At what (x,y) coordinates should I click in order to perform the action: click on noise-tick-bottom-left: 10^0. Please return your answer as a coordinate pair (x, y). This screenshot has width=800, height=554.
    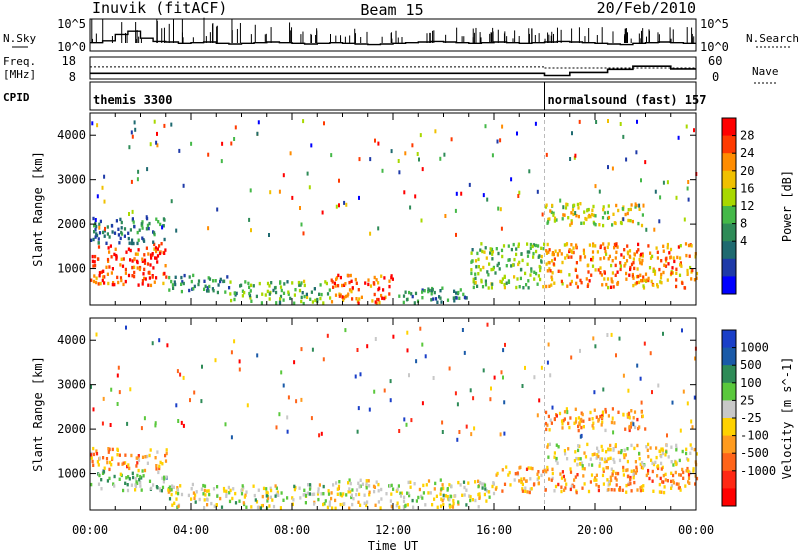
    Looking at the image, I should click on (71, 47).